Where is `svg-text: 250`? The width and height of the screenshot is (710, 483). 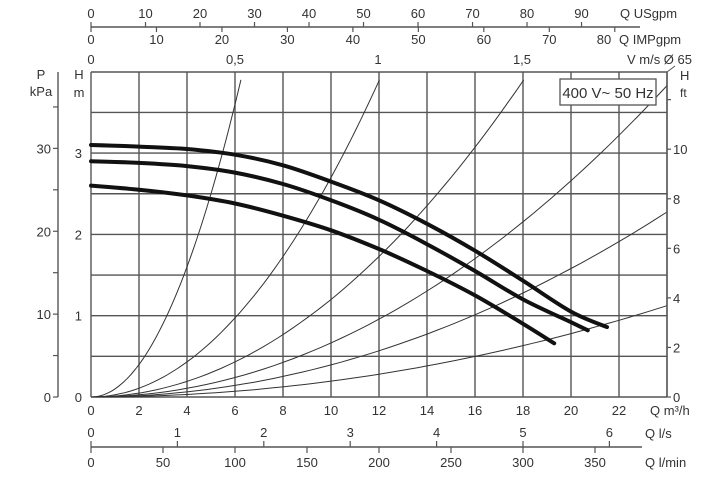
svg-text: 250 is located at coordinates (451, 462).